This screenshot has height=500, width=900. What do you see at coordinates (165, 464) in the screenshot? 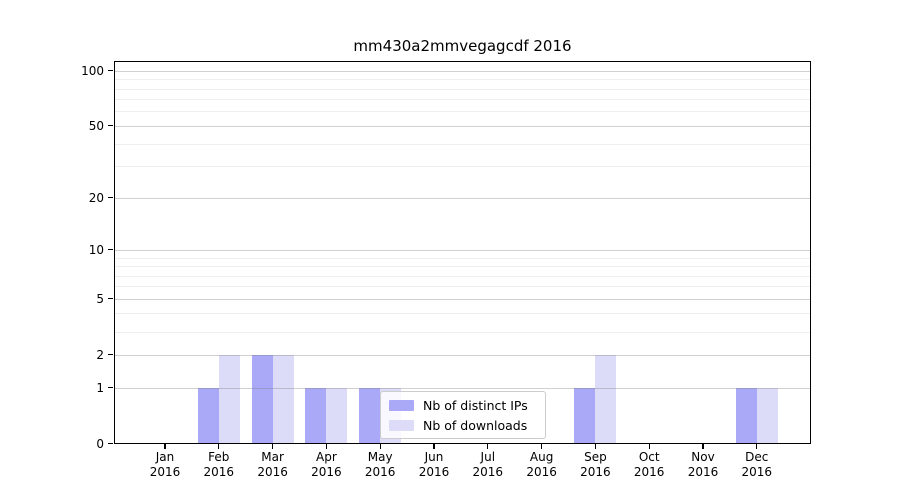
I see `x-tick-label: Jan 2016` at bounding box center [165, 464].